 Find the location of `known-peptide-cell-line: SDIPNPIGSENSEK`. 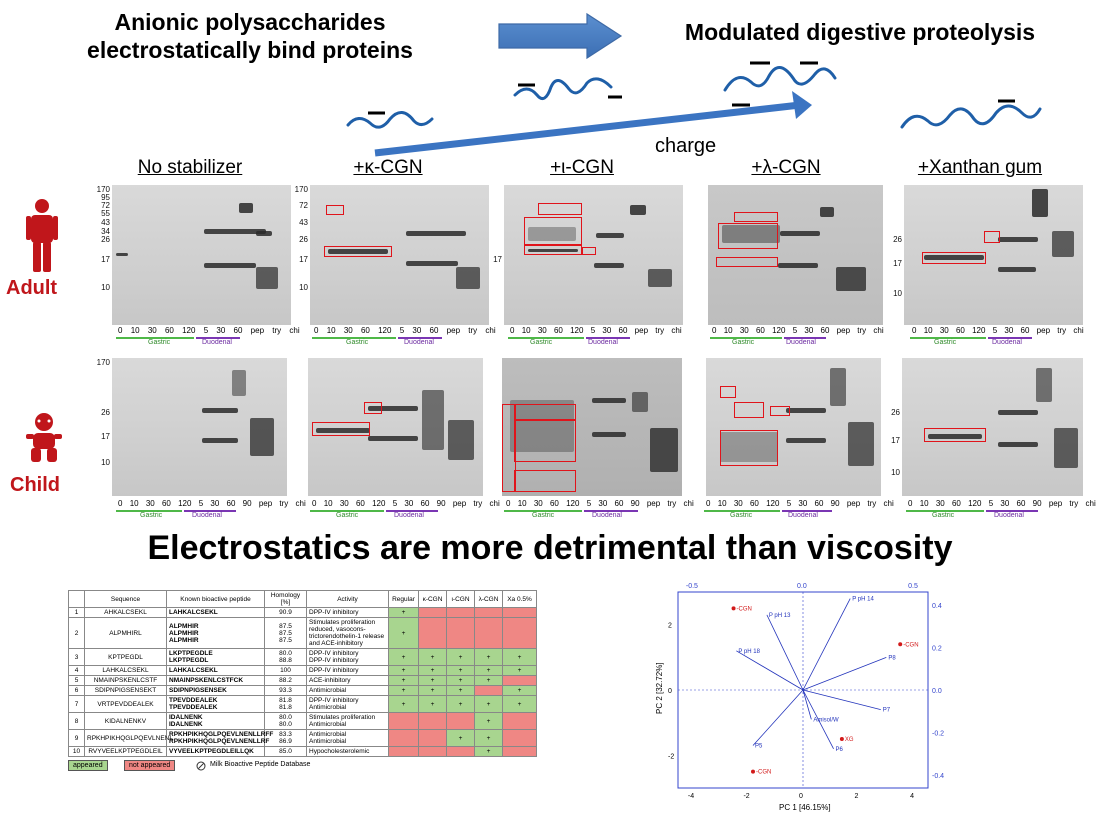

known-peptide-cell-line: SDIPNPIGSENSEK is located at coordinates (198, 690).